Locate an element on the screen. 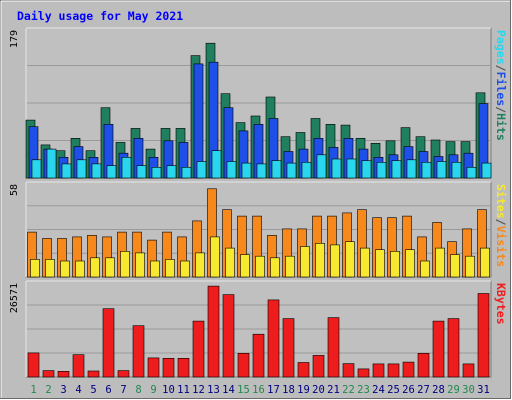 This screenshot has width=512, height=400. x-tick-day-16: 16 is located at coordinates (258, 390).